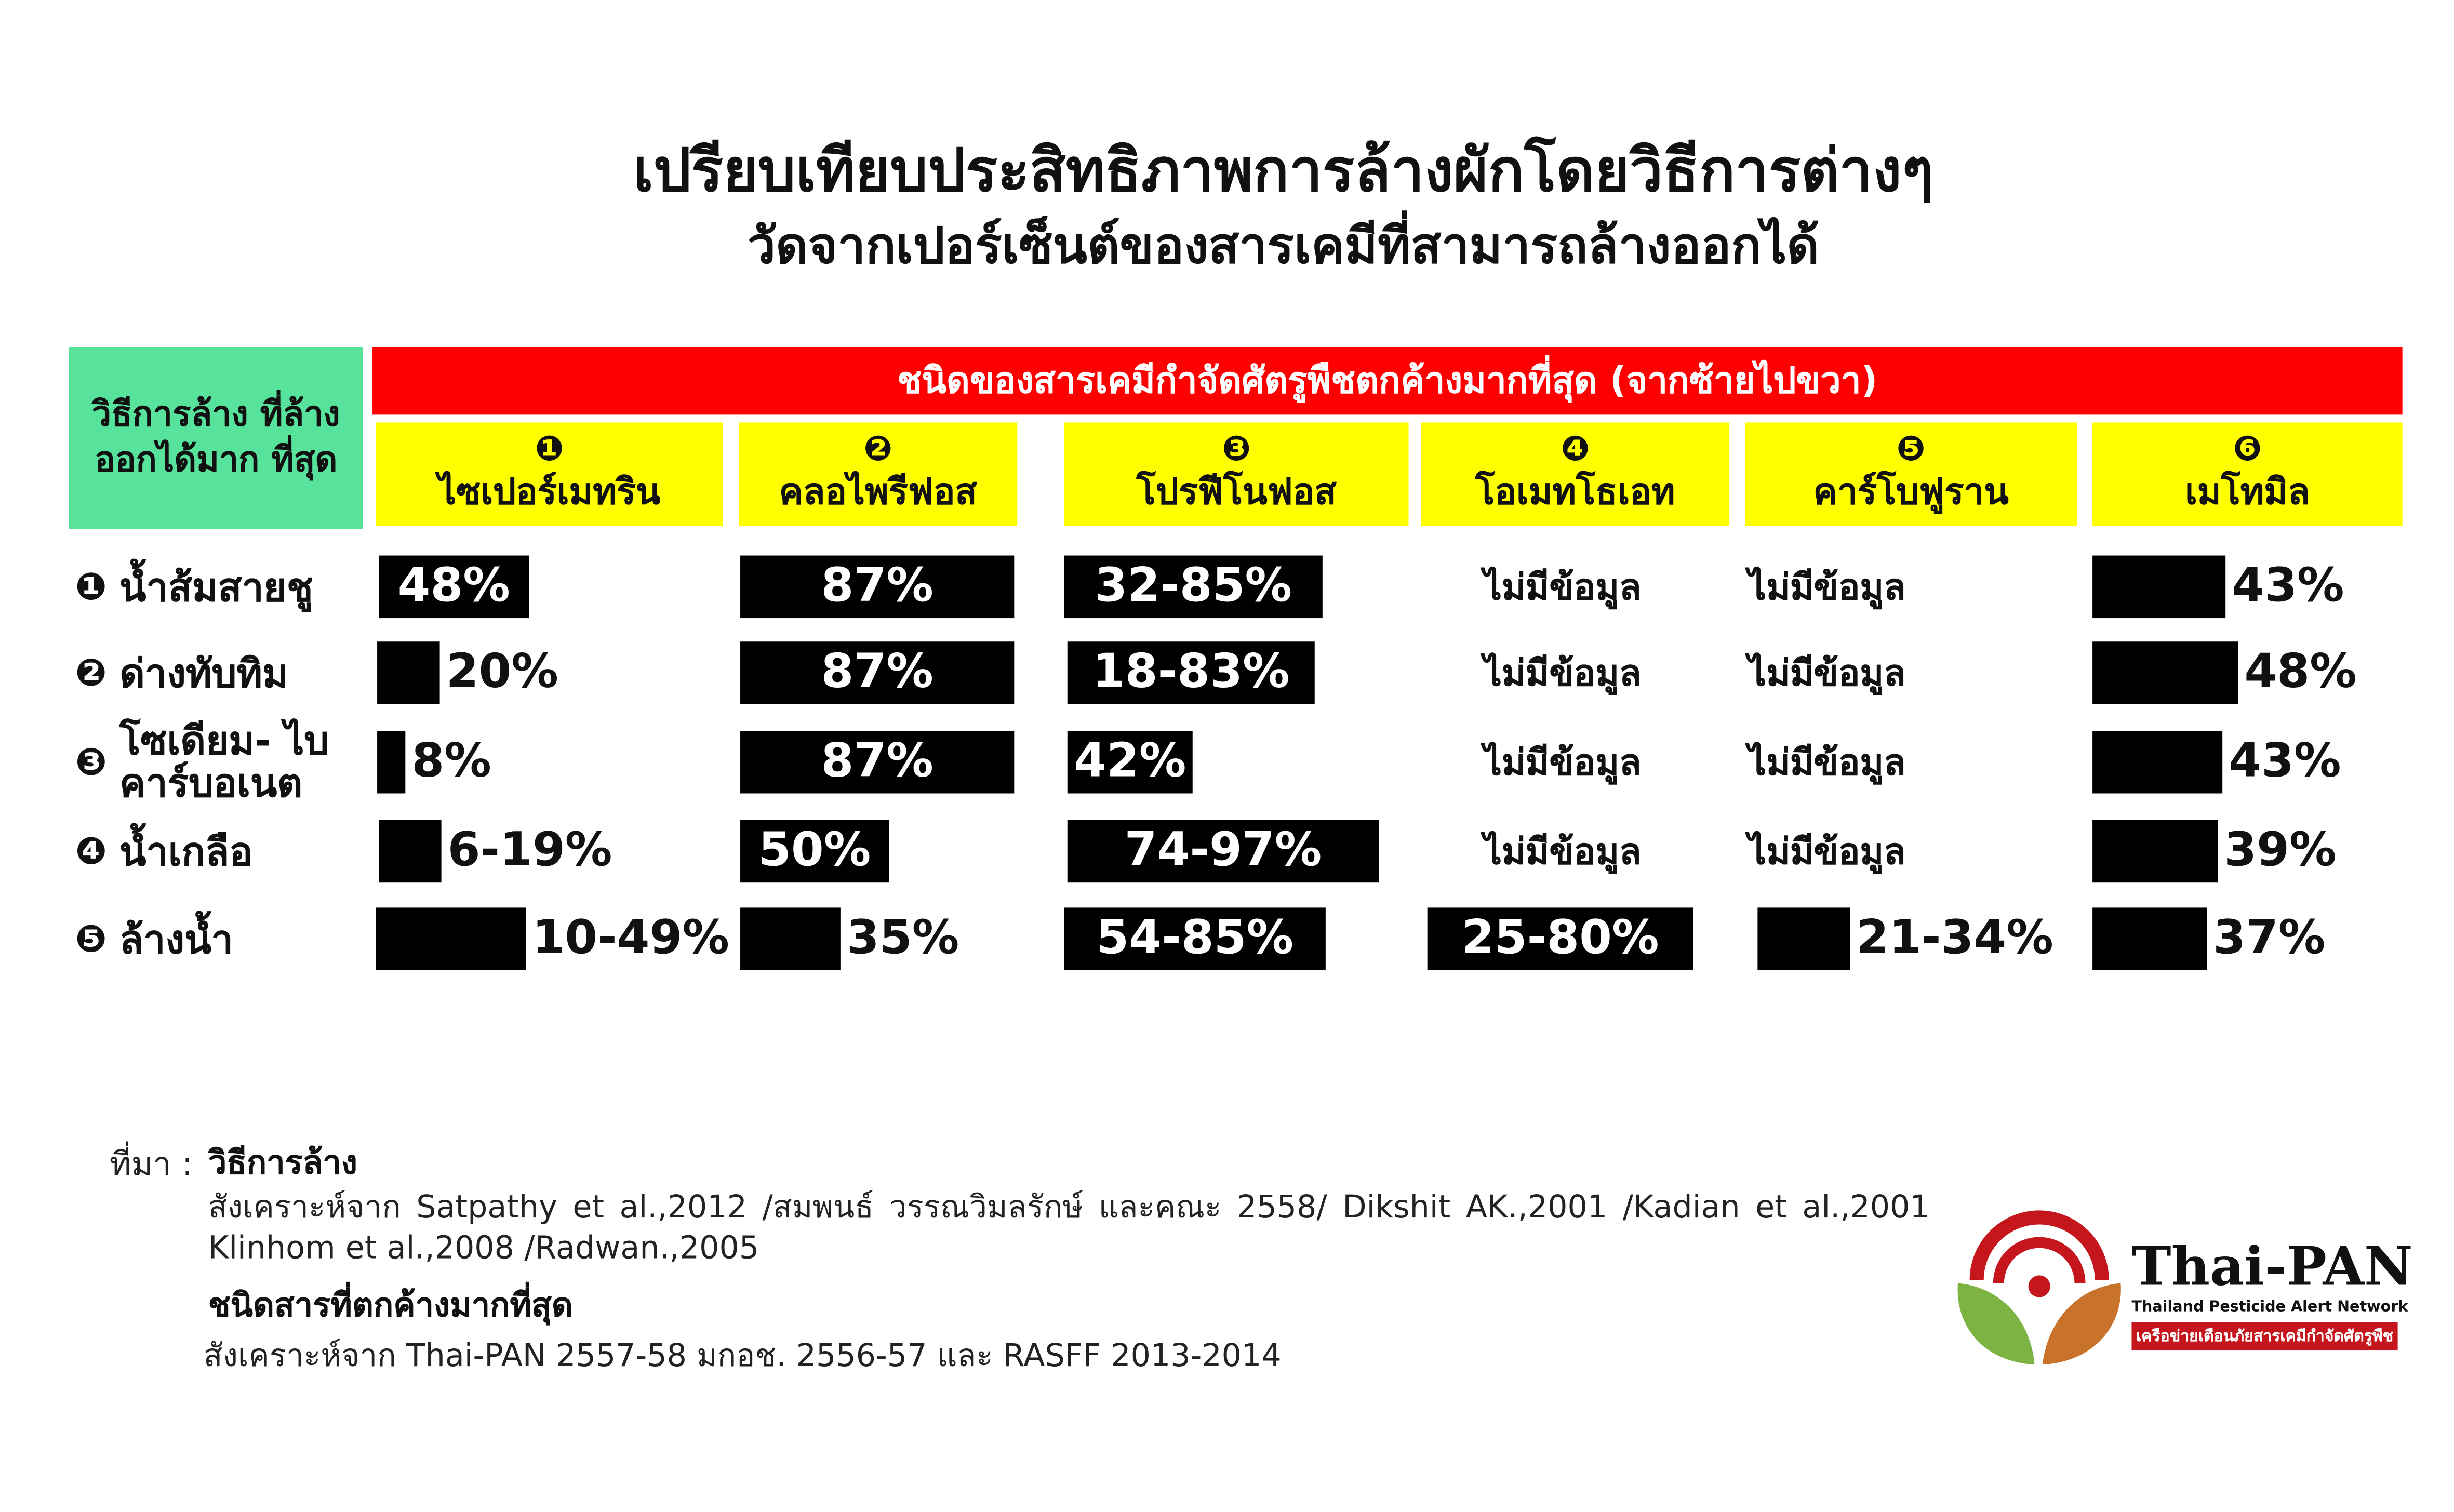 This screenshot has height=1512, width=2454. Describe the element at coordinates (216, 438) in the screenshot. I see `corner-header: วิธีการล้าง ที่ล้างออกได้มาก ที่สุด` at that location.